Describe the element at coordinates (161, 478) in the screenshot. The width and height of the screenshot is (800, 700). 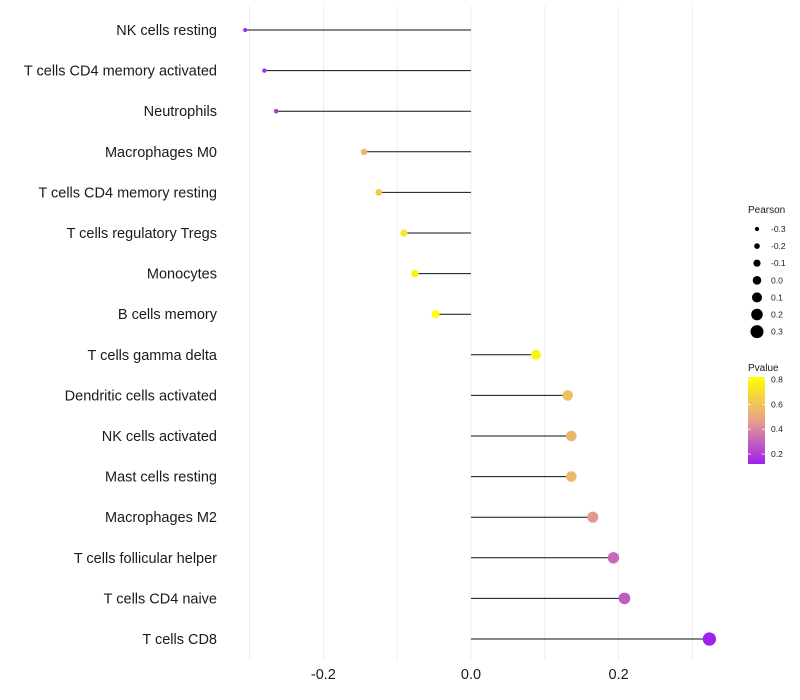
I see `category-label: Mast cells resting` at that location.